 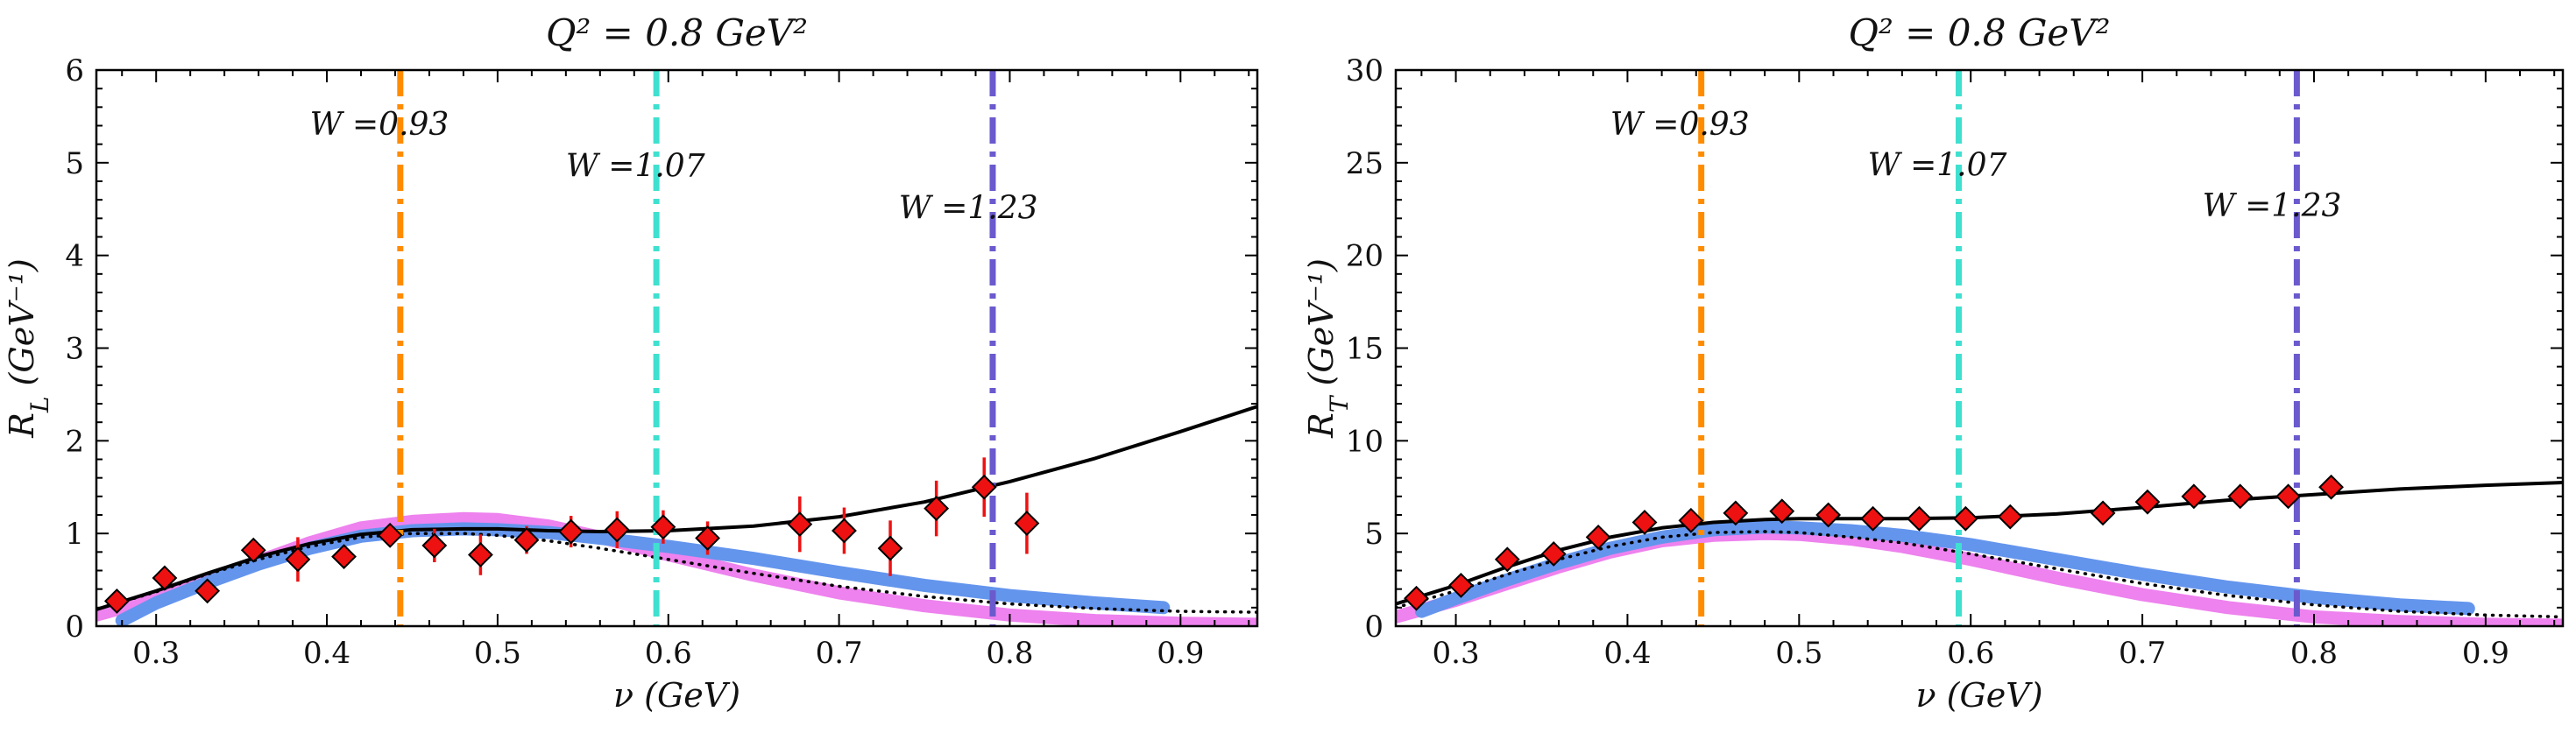 I want to click on rl-ytick-label: 3, so click(x=74, y=349).